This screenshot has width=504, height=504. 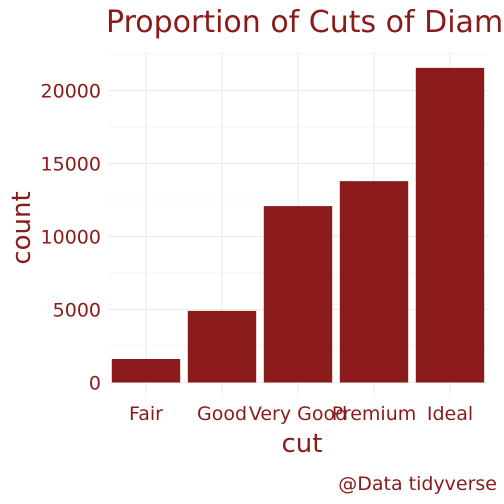 I want to click on y-axis-label: count, so click(x=22, y=227).